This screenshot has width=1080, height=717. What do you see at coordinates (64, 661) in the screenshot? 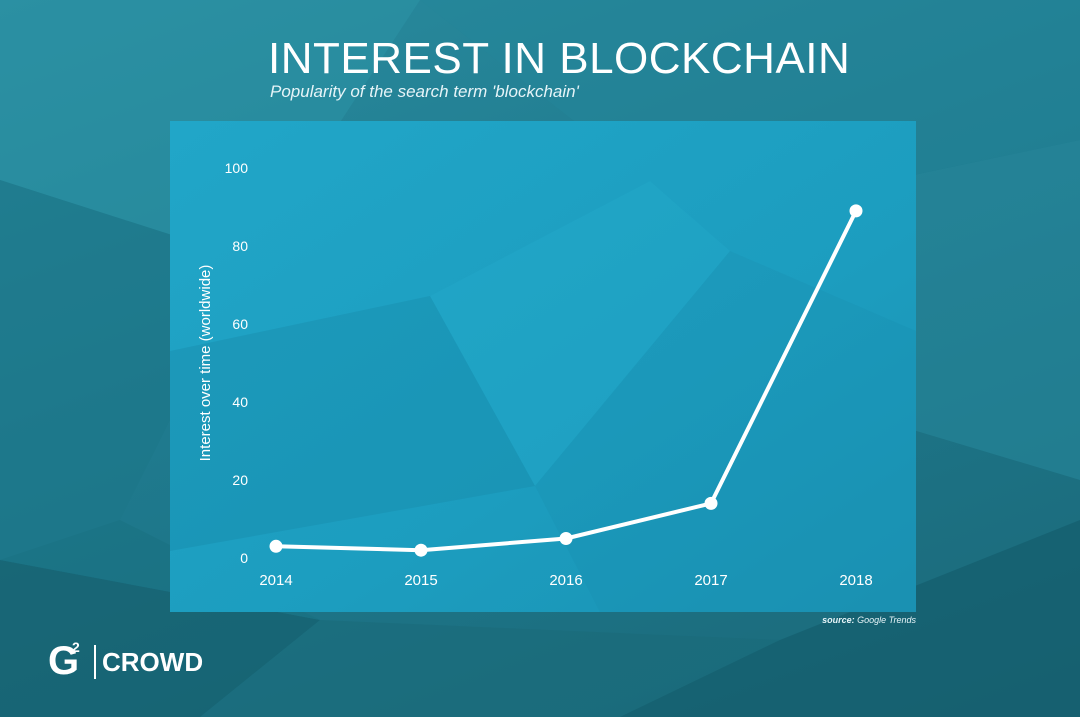
I see `logo-letter: G` at bounding box center [64, 661].